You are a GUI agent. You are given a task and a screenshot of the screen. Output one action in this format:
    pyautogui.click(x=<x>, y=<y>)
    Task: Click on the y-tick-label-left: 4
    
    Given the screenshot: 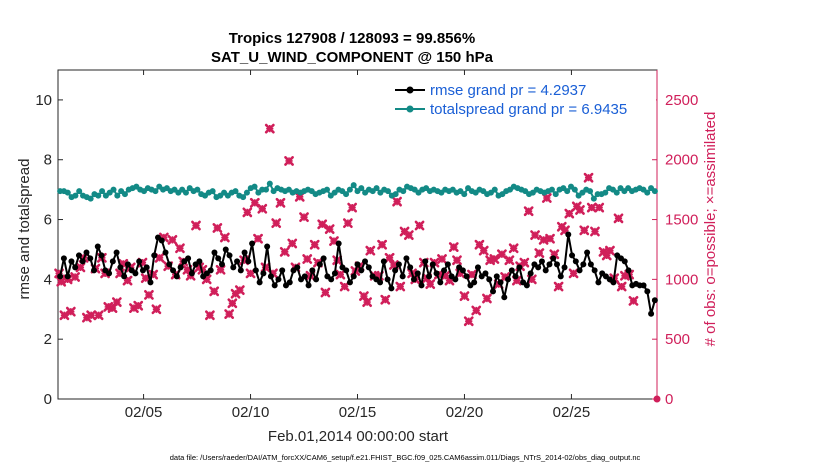 What is the action you would take?
    pyautogui.click(x=48, y=279)
    